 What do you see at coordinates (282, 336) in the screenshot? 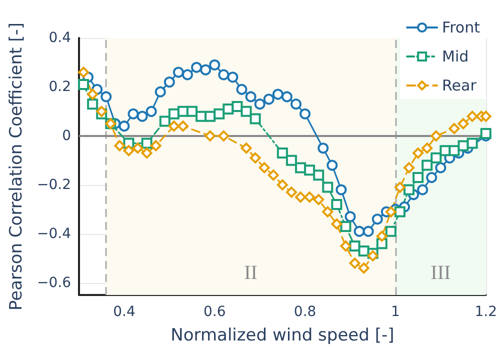
I see `x-axis-title: Normalized wind speed [-]` at bounding box center [282, 336].